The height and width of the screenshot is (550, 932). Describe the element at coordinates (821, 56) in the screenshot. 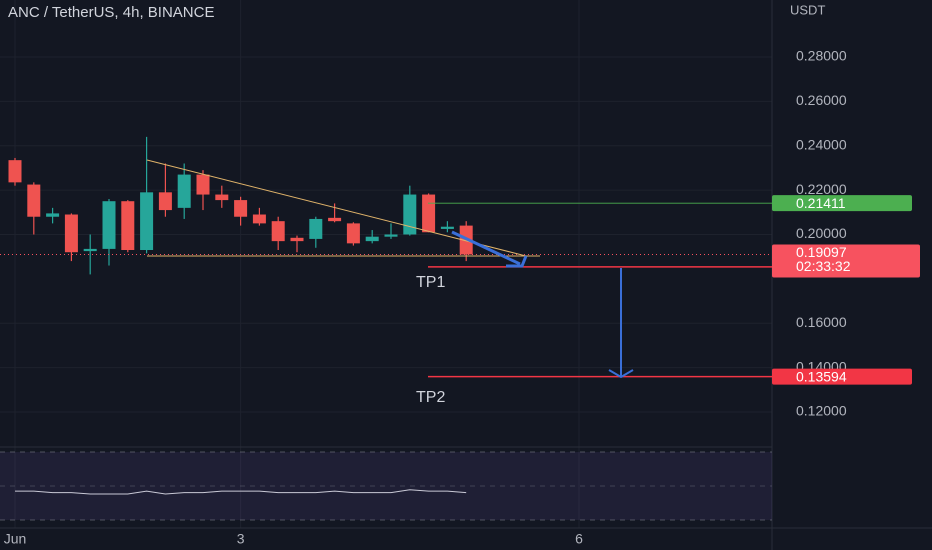

I see `y-tick-label: 0.28000` at that location.